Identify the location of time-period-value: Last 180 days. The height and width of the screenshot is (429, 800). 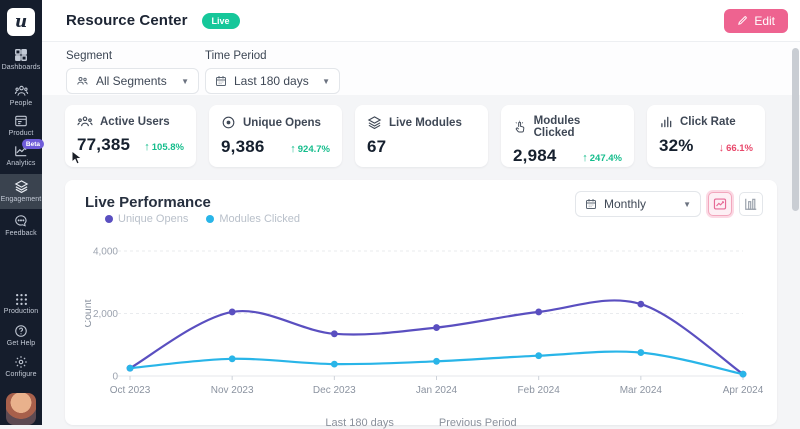
(271, 81).